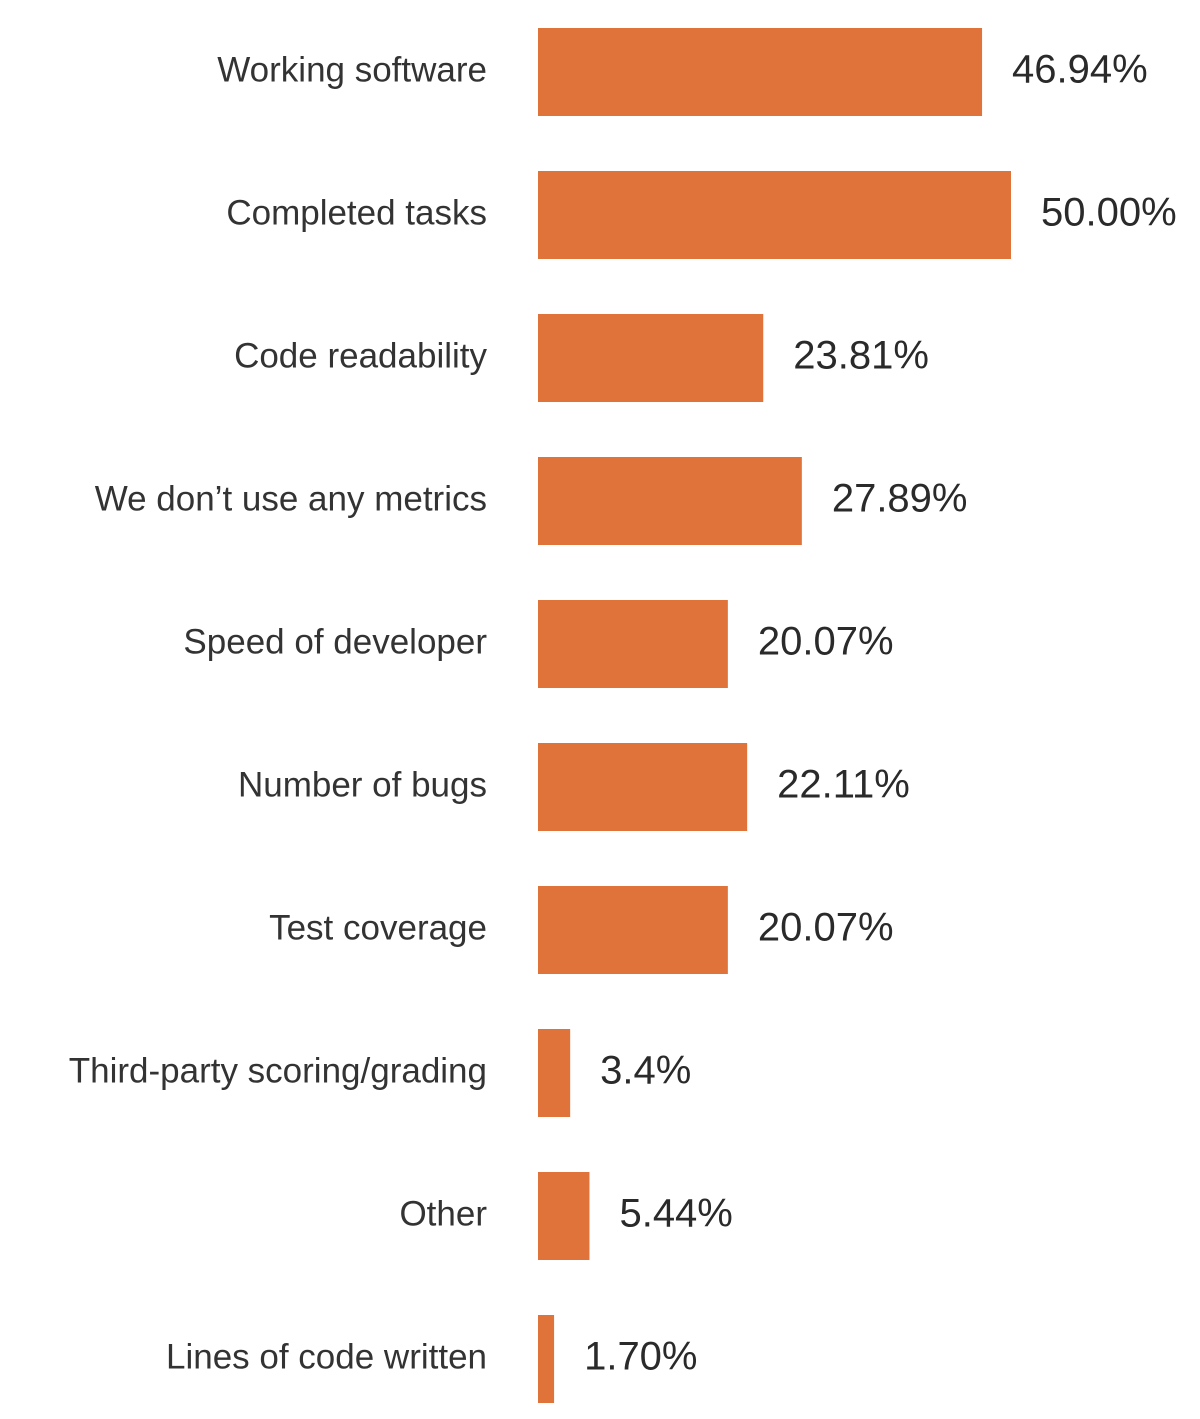 Image resolution: width=1200 pixels, height=1419 pixels. I want to click on category-label: Completed tasks, so click(356, 212).